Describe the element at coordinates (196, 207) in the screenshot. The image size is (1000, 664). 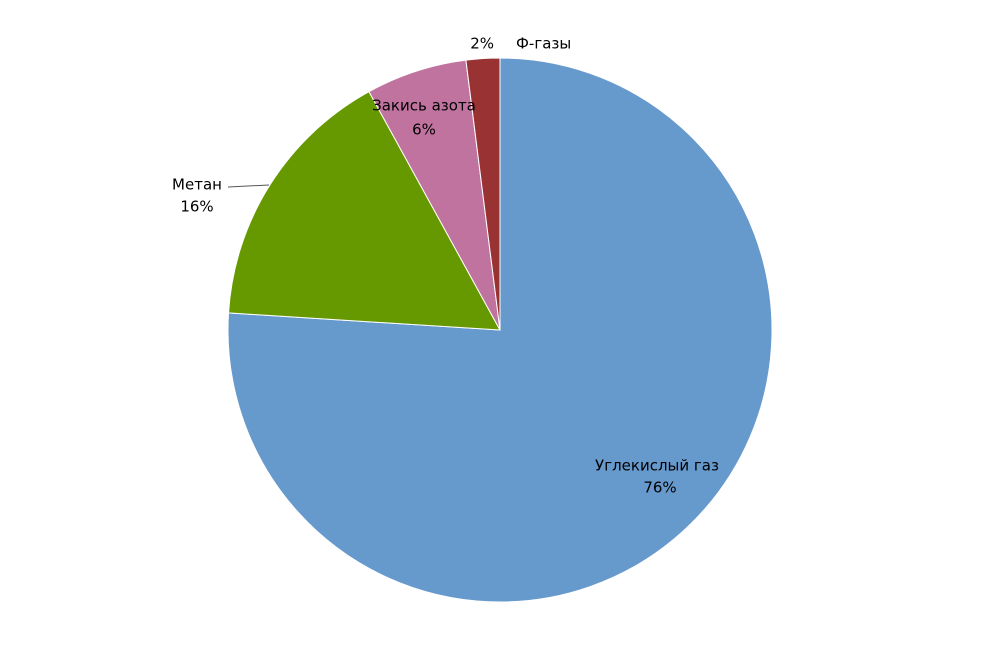
I see `value-label: 16%` at that location.